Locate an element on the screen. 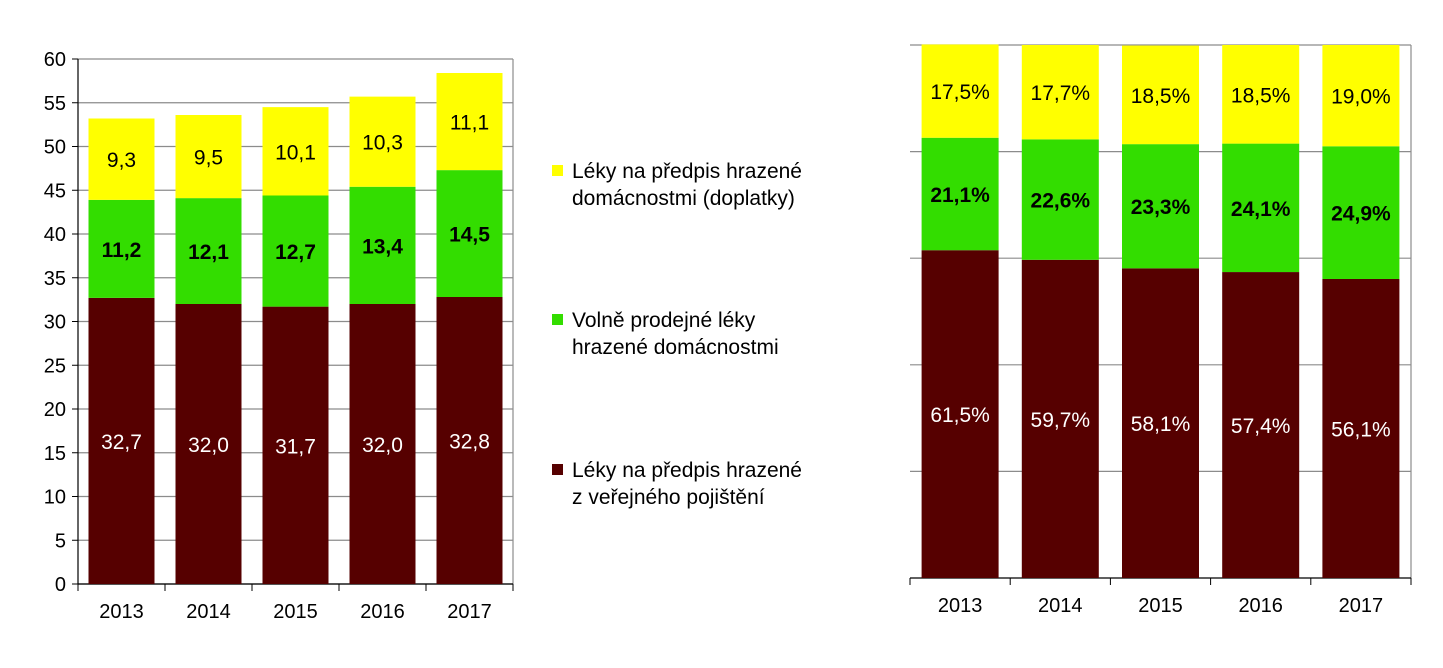 The width and height of the screenshot is (1443, 668). y-tick-label: 15 is located at coordinates (55, 454).